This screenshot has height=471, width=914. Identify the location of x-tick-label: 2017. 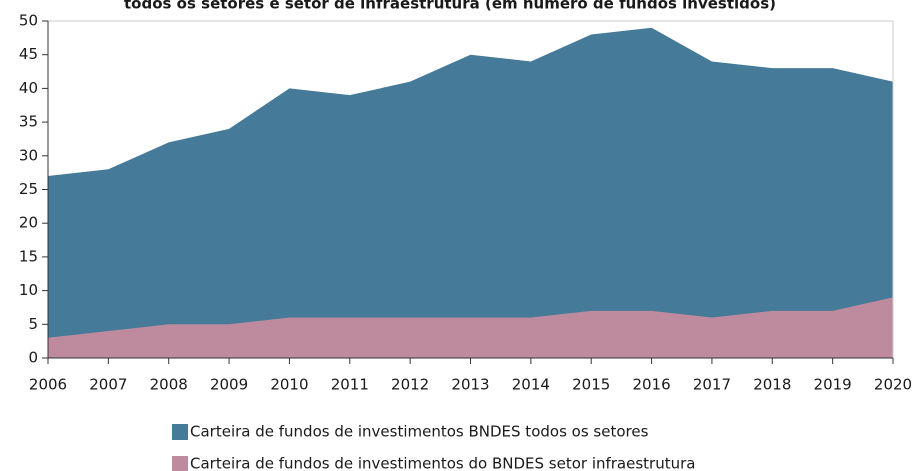
(712, 385).